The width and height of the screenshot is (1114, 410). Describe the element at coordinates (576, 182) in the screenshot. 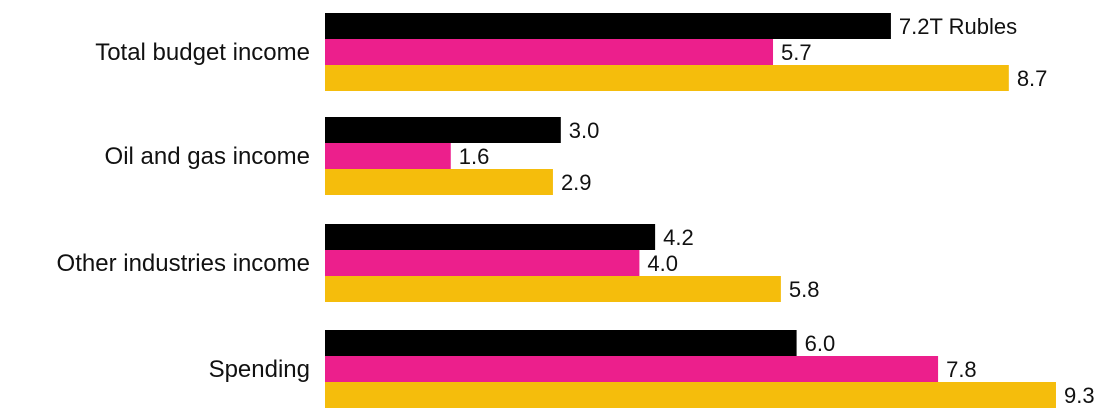

I see `value-label: 2.9` at that location.